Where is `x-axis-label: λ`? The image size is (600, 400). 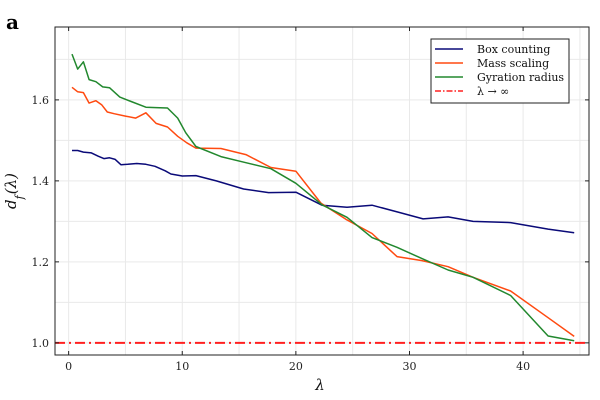 x-axis-label: λ is located at coordinates (319, 385).